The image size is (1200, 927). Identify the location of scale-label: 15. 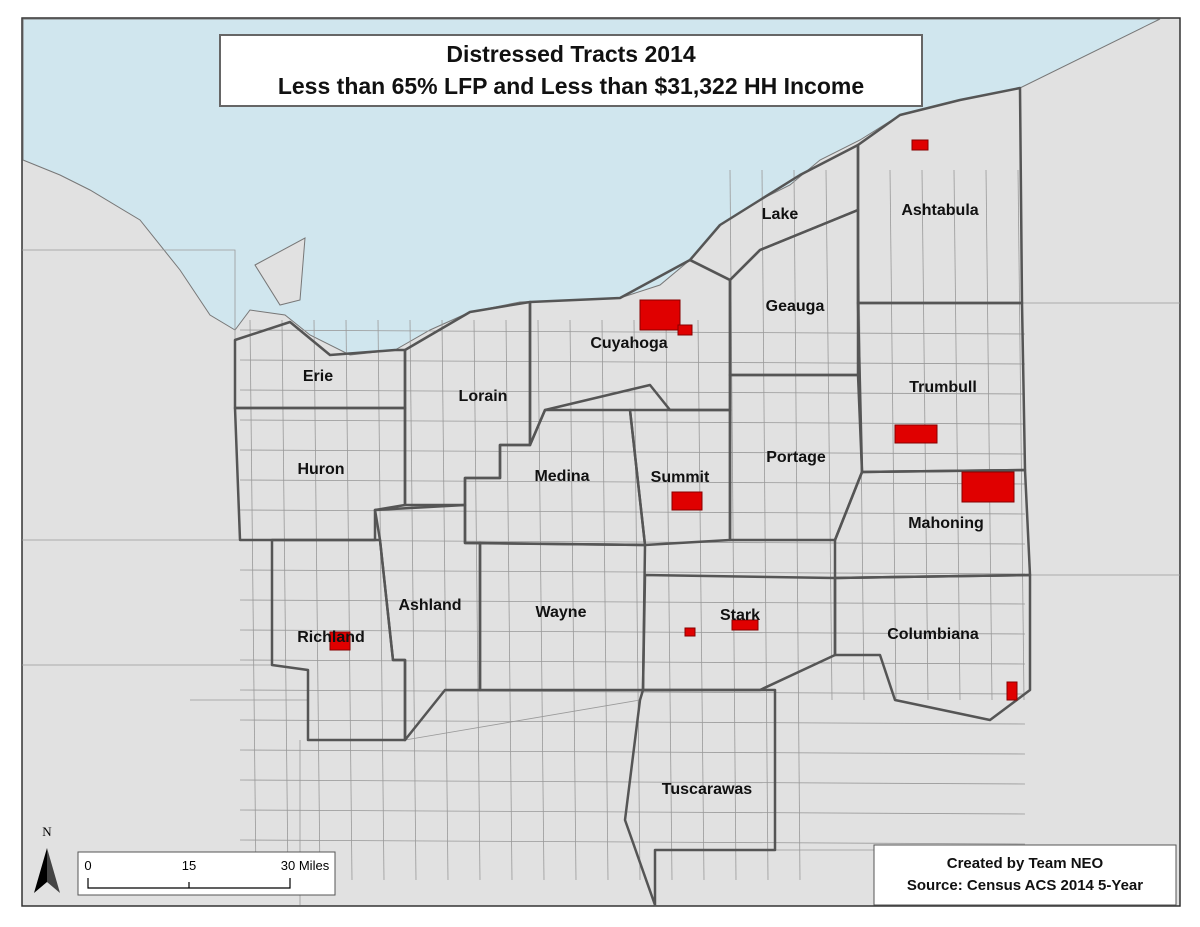
(189, 865).